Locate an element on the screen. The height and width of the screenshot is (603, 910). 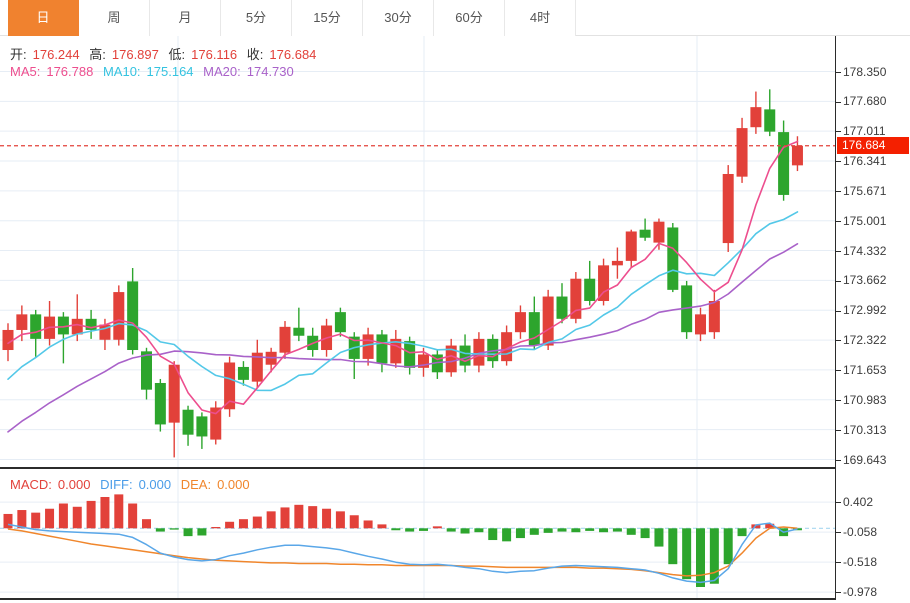
tab-timeframe-5: 30分 is located at coordinates (398, 18).